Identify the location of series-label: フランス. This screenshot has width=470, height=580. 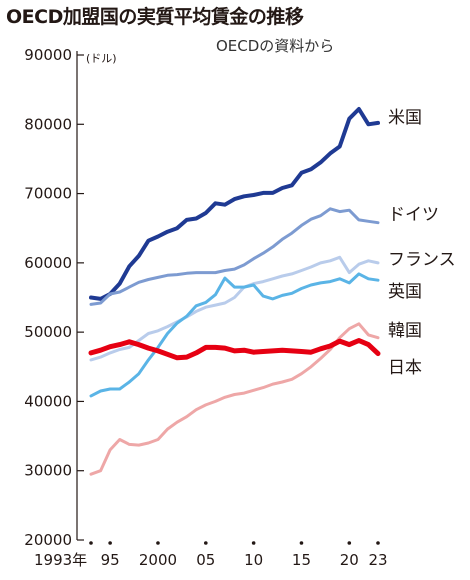
(422, 260).